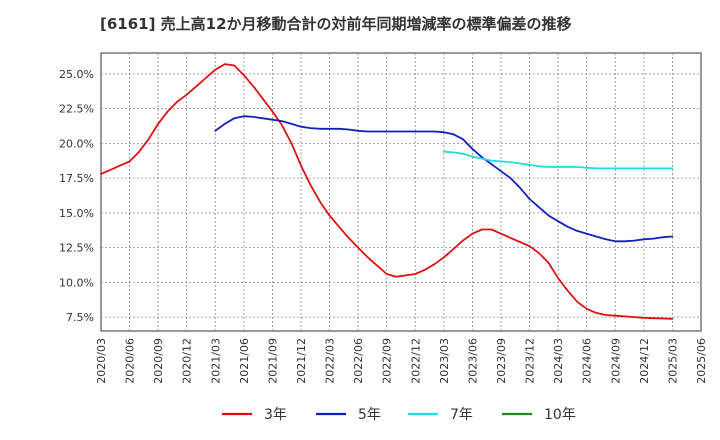  What do you see at coordinates (101, 361) in the screenshot?
I see `x-tick-label: 2020/03` at bounding box center [101, 361].